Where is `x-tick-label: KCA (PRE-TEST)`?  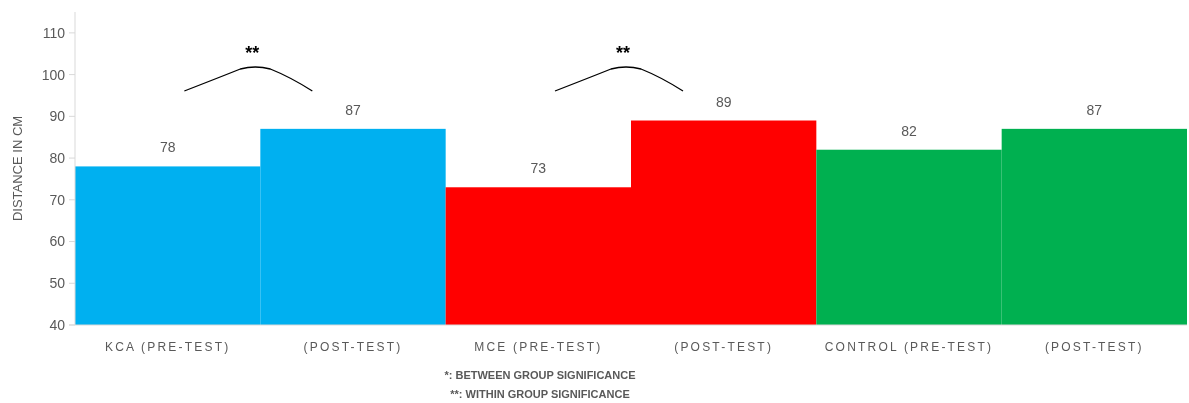 x-tick-label: KCA (PRE-TEST) is located at coordinates (167, 347).